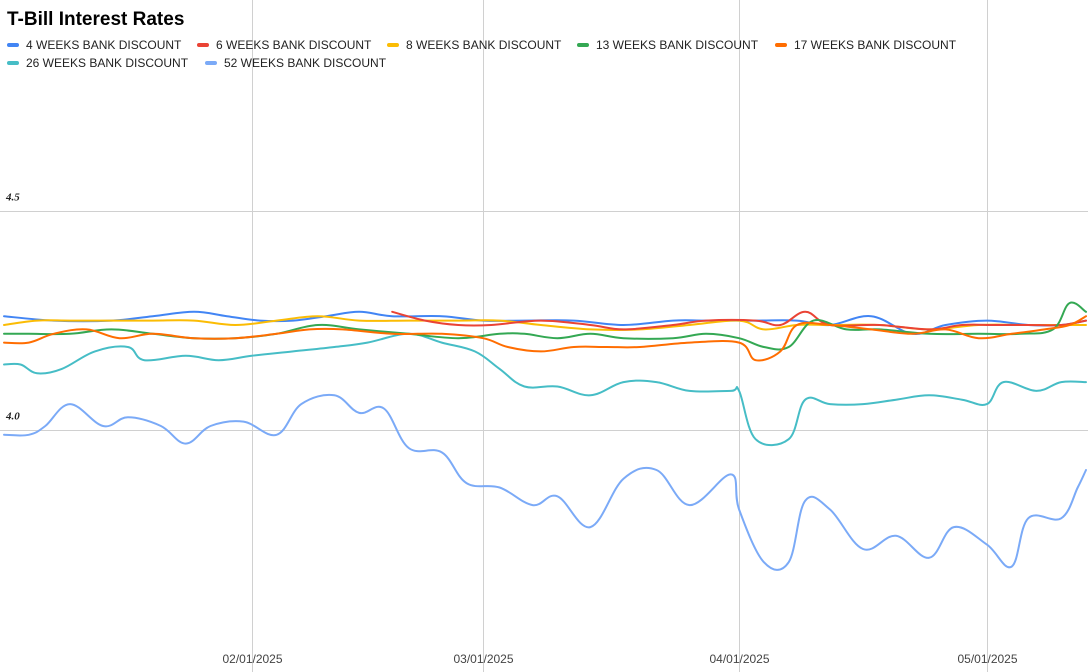 Image resolution: width=1088 pixels, height=672 pixels. Describe the element at coordinates (12, 417) in the screenshot. I see `y-tick-label: 4.0` at that location.